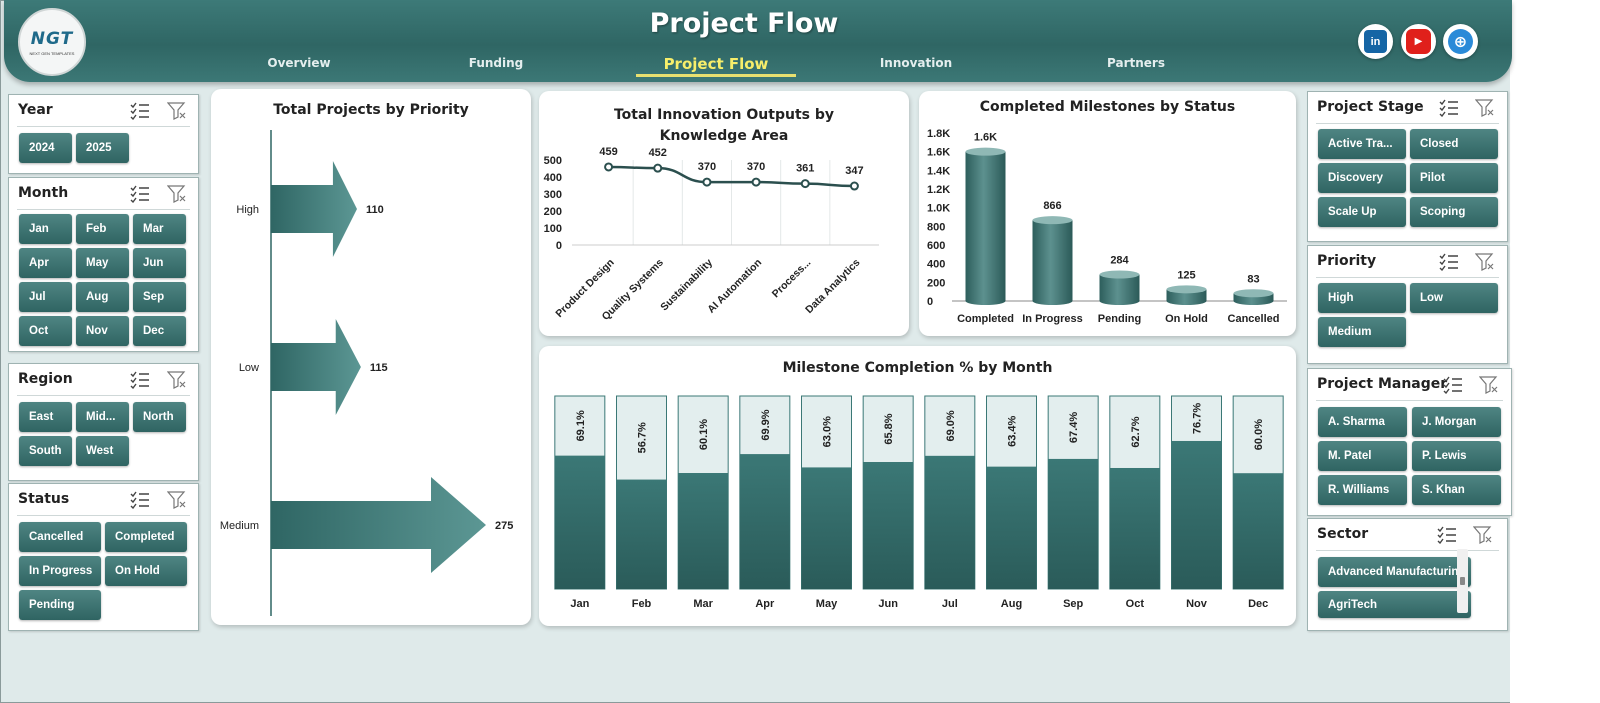 The width and height of the screenshot is (1600, 703). What do you see at coordinates (45, 331) in the screenshot?
I see `chip-month-oct: Oct` at bounding box center [45, 331].